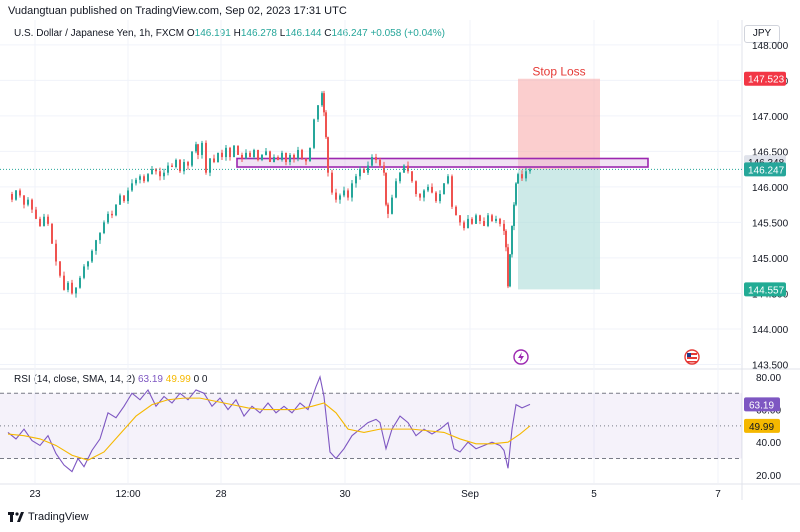 The width and height of the screenshot is (800, 532). I want to click on rsi-label: RSI (14, close, SMA, 14, 2), so click(75, 379).